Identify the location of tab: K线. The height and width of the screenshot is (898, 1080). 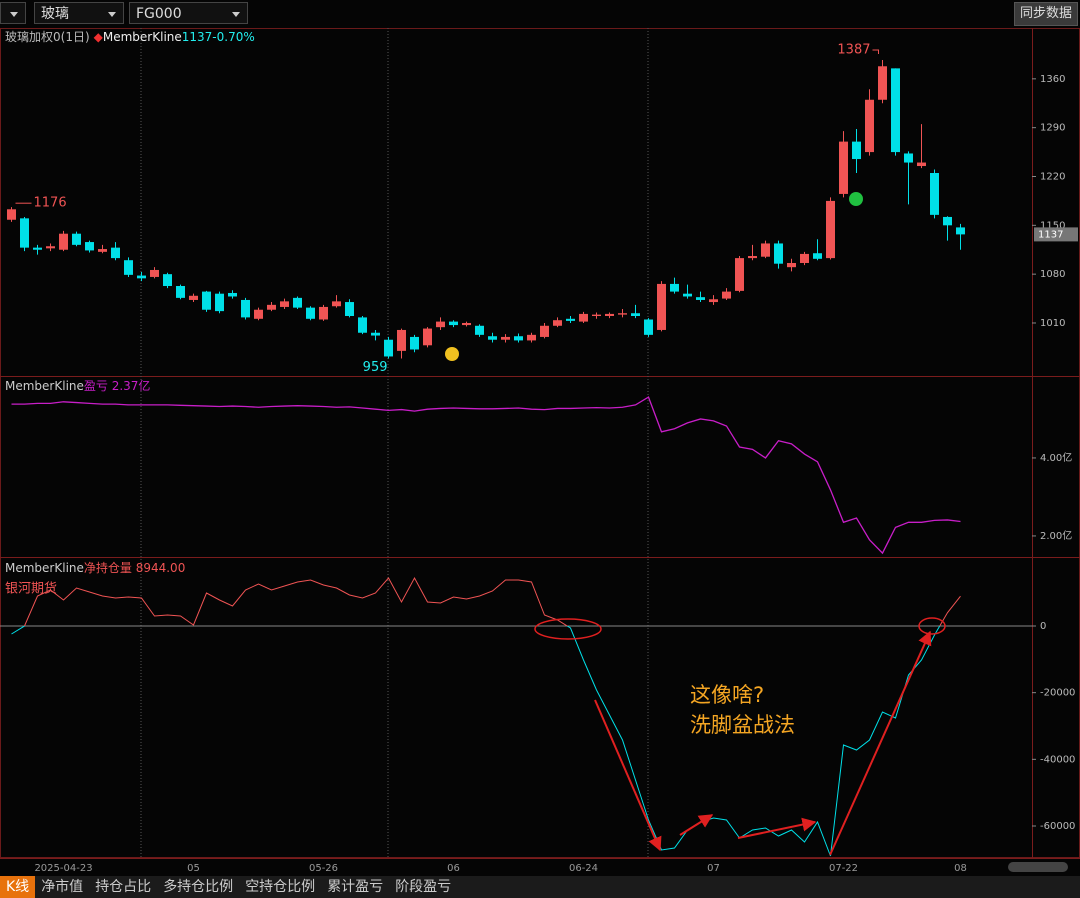
(18, 887).